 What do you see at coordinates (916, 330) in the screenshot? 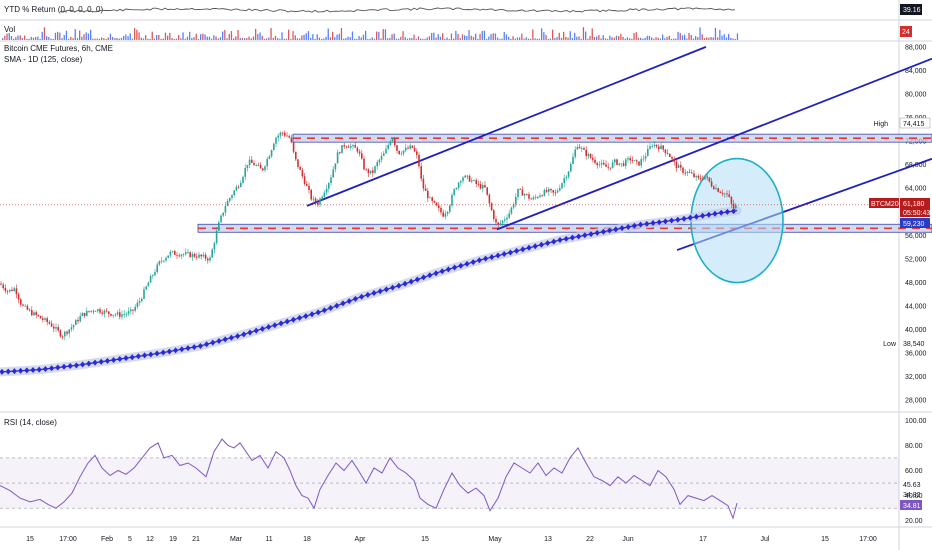
I see `price-tick-label: 40,000` at bounding box center [916, 330].